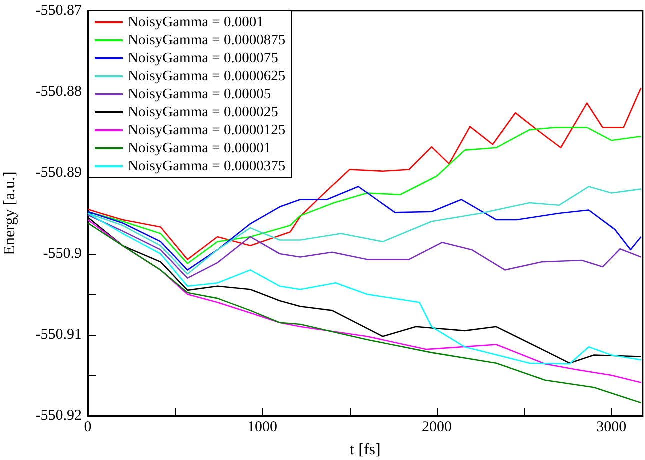 The width and height of the screenshot is (645, 460). I want to click on x-axis-title: t [fs], so click(365, 450).